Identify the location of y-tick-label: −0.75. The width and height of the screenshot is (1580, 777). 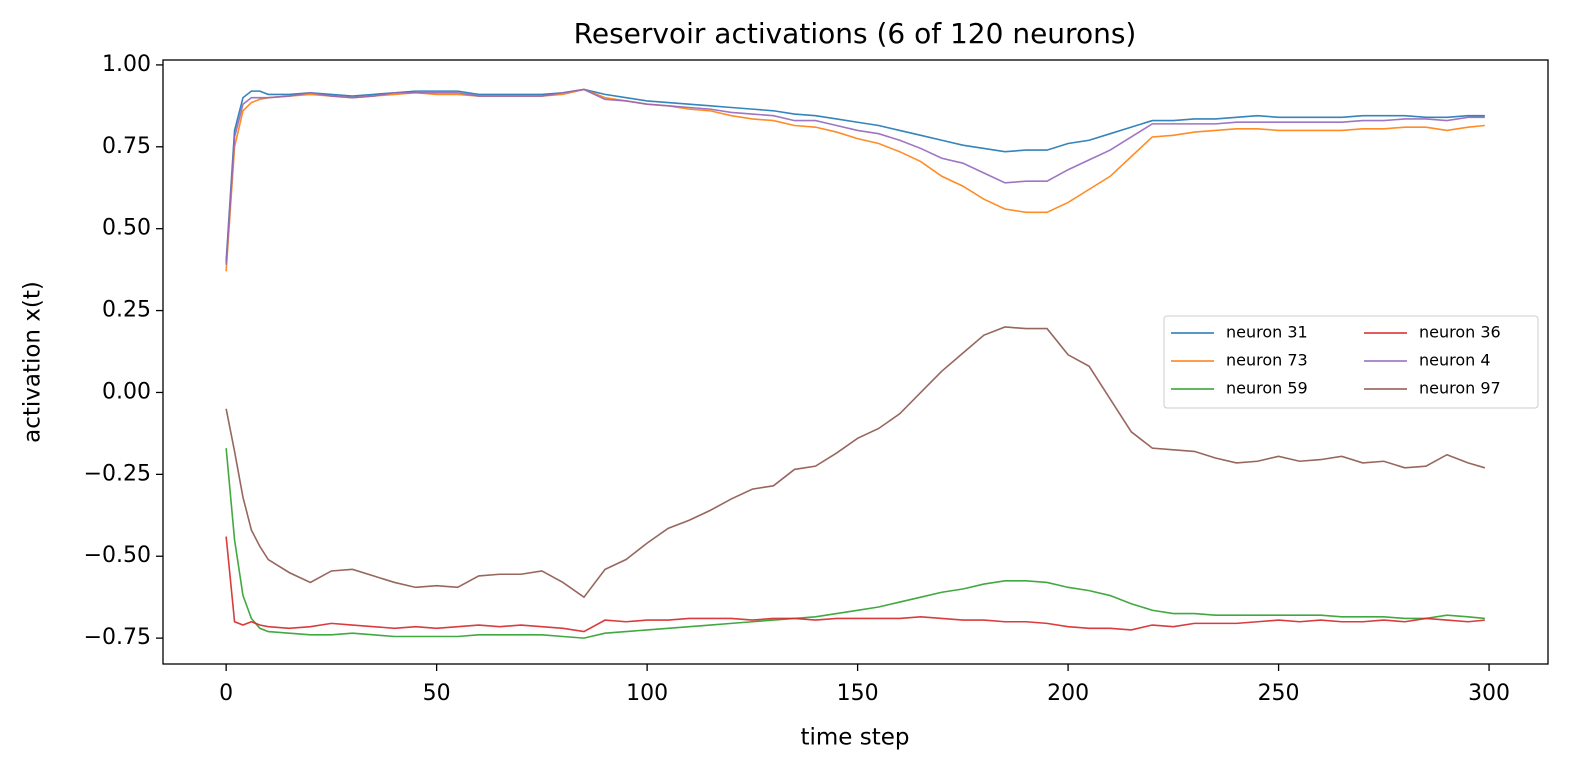
(117, 637).